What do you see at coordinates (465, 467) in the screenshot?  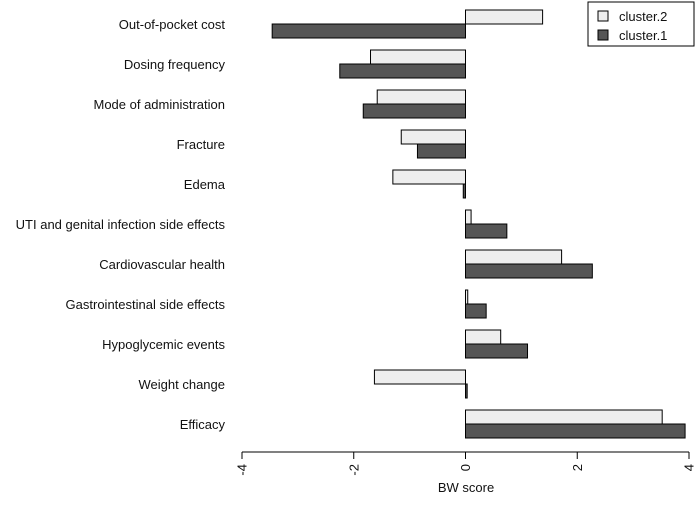 I see `x-tick-label: 0` at bounding box center [465, 467].